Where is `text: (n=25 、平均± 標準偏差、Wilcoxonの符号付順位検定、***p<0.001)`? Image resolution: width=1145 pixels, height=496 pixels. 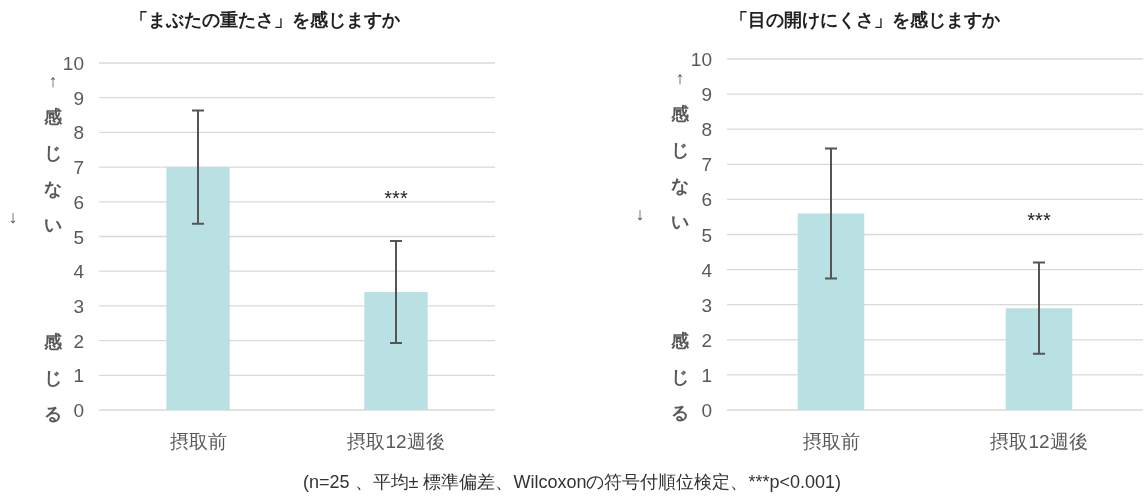
text: (n=25 、平均± 標準偏差、Wilcoxonの符号付順位検定、***p<0.001) is located at coordinates (572, 482).